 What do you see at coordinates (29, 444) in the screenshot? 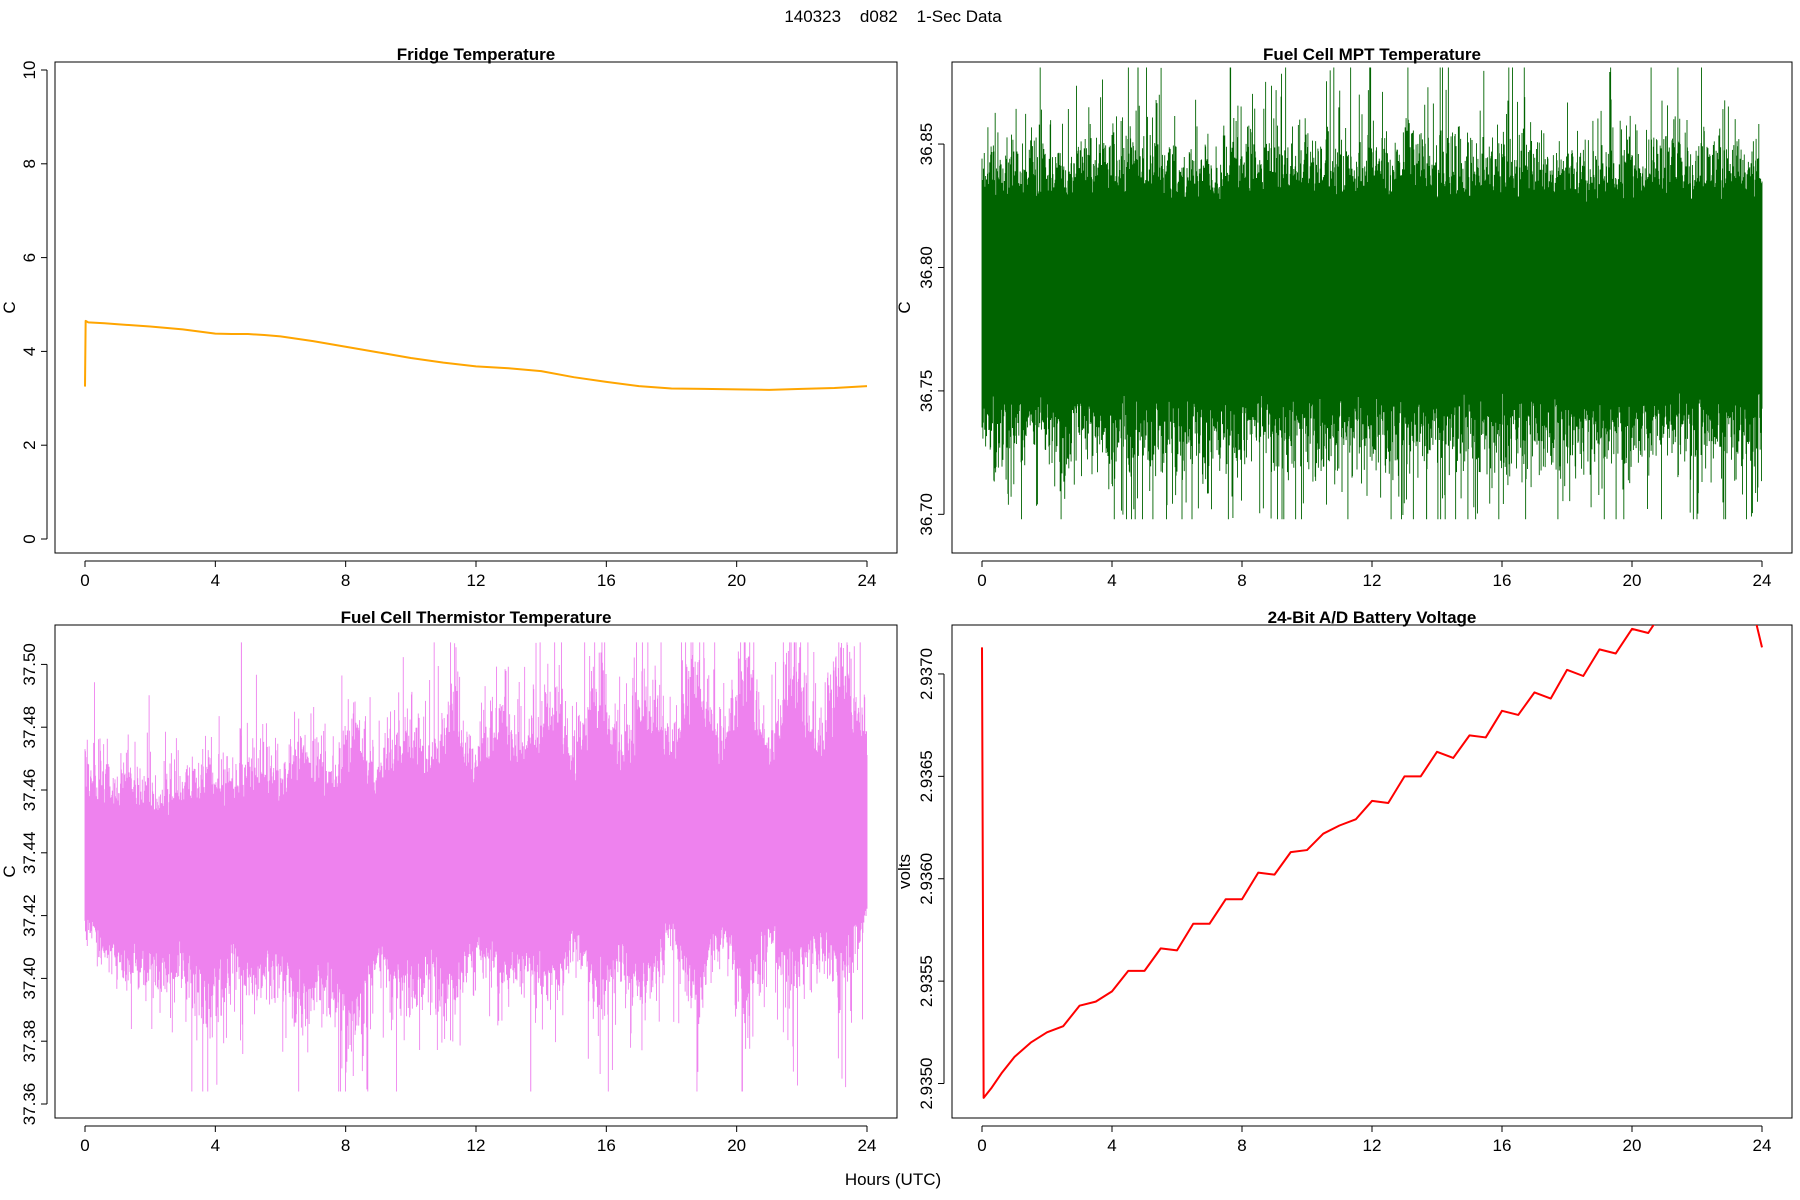
I see `y-tick-label: 2` at bounding box center [29, 444].